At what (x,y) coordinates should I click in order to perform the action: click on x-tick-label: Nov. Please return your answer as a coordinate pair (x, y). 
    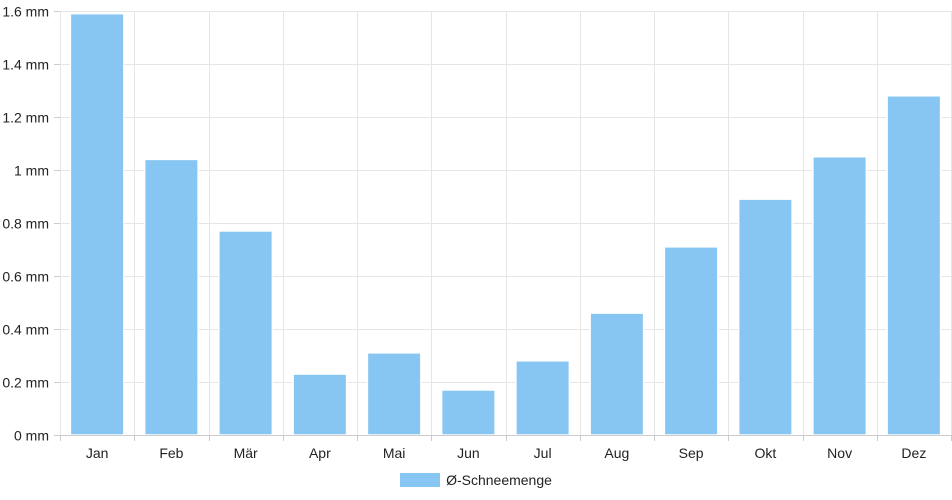
    Looking at the image, I should click on (839, 453).